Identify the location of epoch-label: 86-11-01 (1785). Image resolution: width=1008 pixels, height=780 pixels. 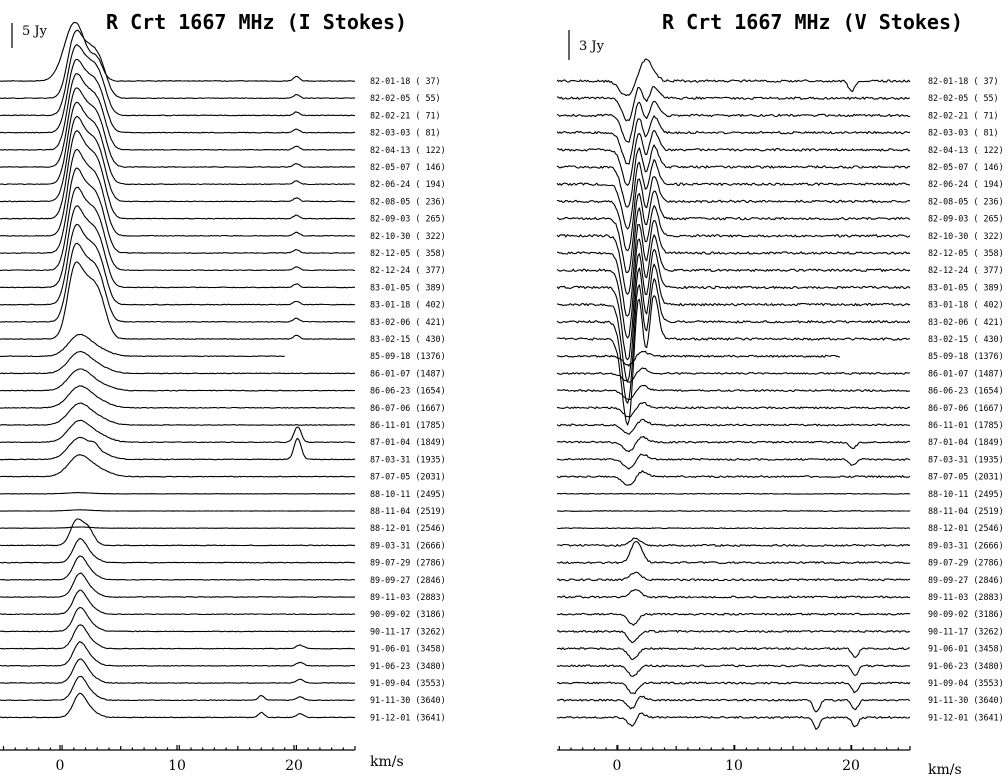
(966, 425).